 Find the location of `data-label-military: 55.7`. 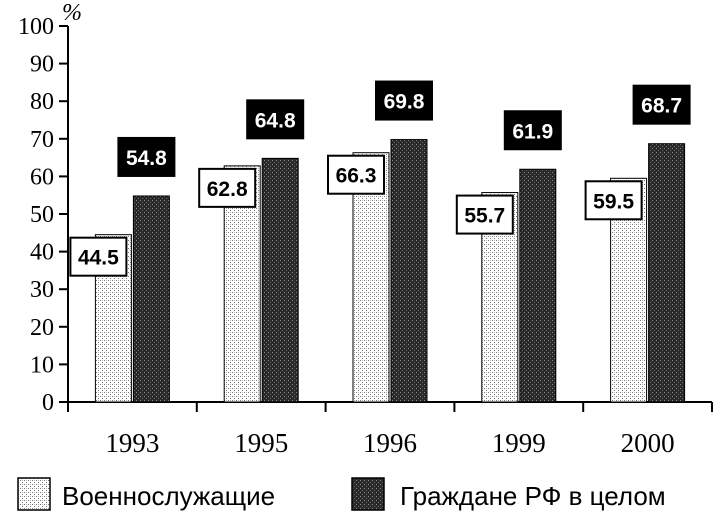

data-label-military: 55.7 is located at coordinates (484, 216).